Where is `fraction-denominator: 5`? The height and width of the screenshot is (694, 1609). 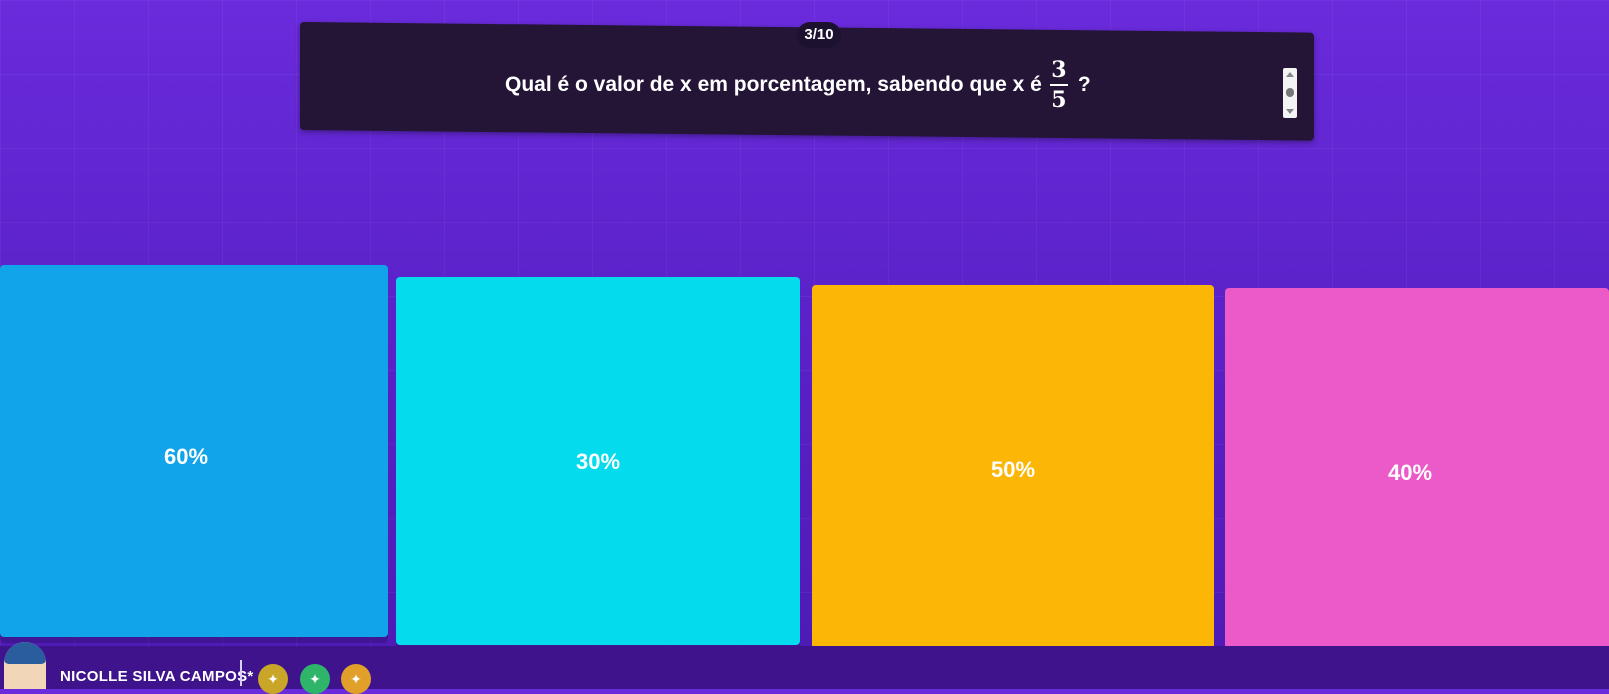 fraction-denominator: 5 is located at coordinates (1059, 100).